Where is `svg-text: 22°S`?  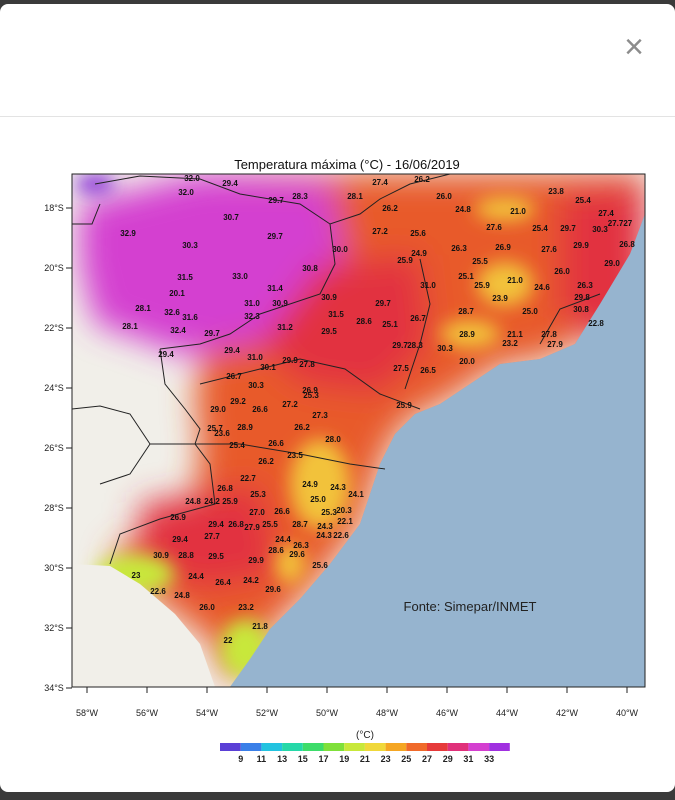
svg-text: 22°S is located at coordinates (54, 328).